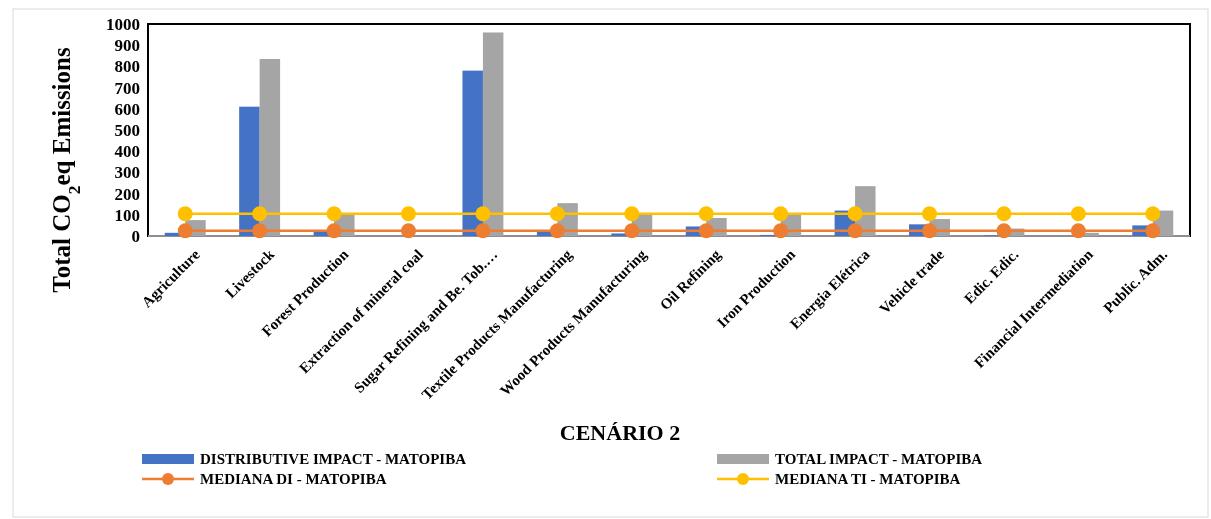 The width and height of the screenshot is (1211, 519). Describe the element at coordinates (293, 479) in the screenshot. I see `legend-label: MEDIANA DI - MATOPIBA` at that location.